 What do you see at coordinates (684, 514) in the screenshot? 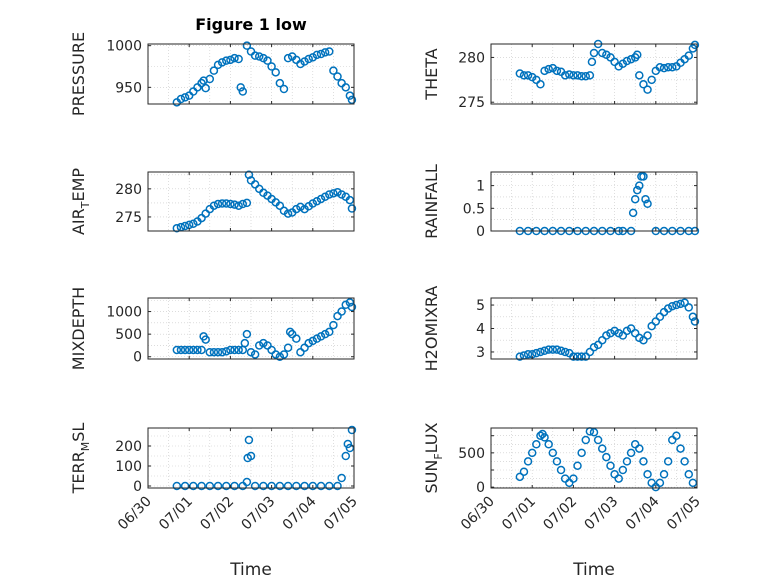
I see `panel-sun-flux-xtick-label: 07/05` at bounding box center [684, 514].